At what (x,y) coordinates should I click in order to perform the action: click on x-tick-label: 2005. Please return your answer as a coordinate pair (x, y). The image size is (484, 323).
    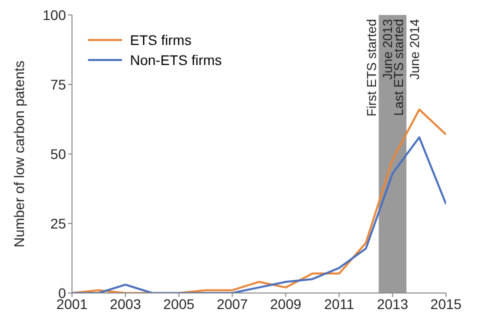
    Looking at the image, I should click on (179, 304).